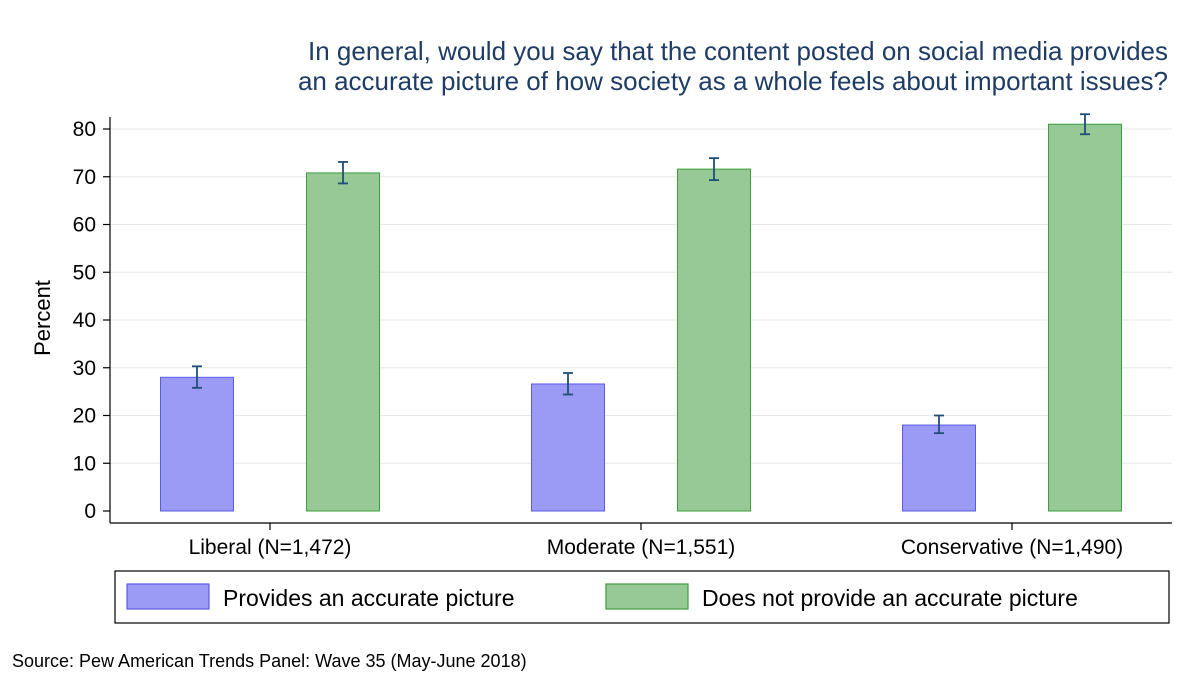 The image size is (1200, 686). I want to click on y-tick-label: 60, so click(84, 225).